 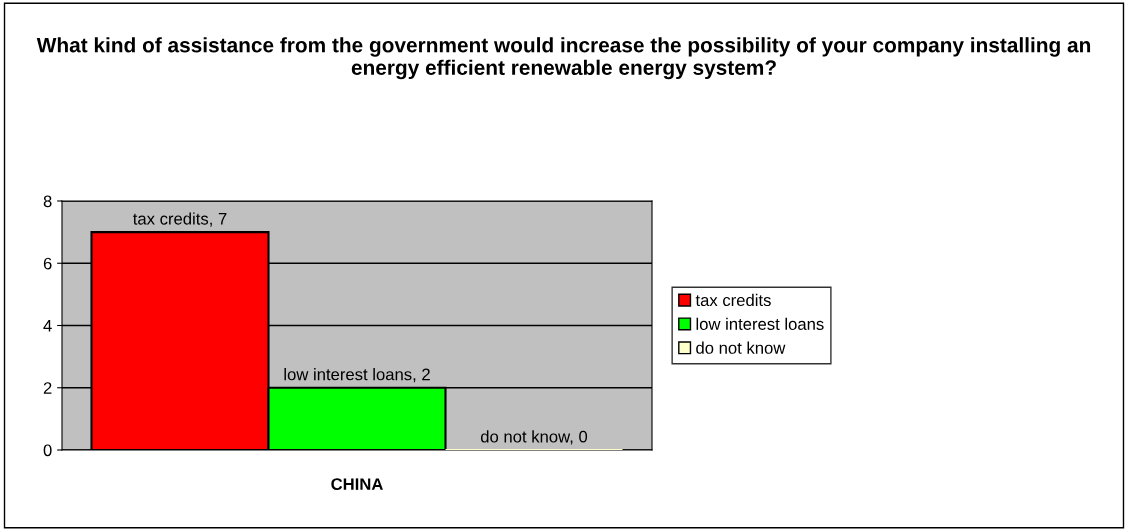 I want to click on y-tick-label: 2, so click(x=47, y=388).